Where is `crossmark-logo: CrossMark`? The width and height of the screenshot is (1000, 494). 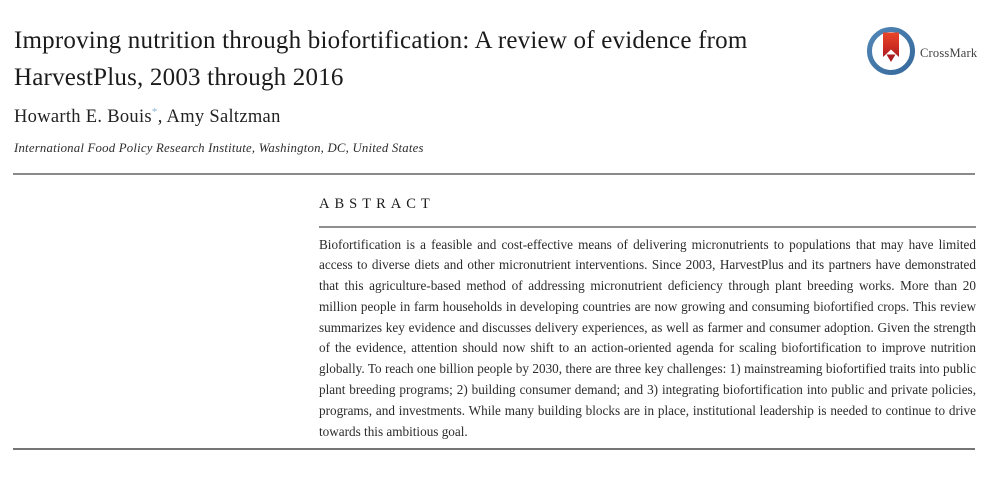
crossmark-logo: CrossMark is located at coordinates (921, 53).